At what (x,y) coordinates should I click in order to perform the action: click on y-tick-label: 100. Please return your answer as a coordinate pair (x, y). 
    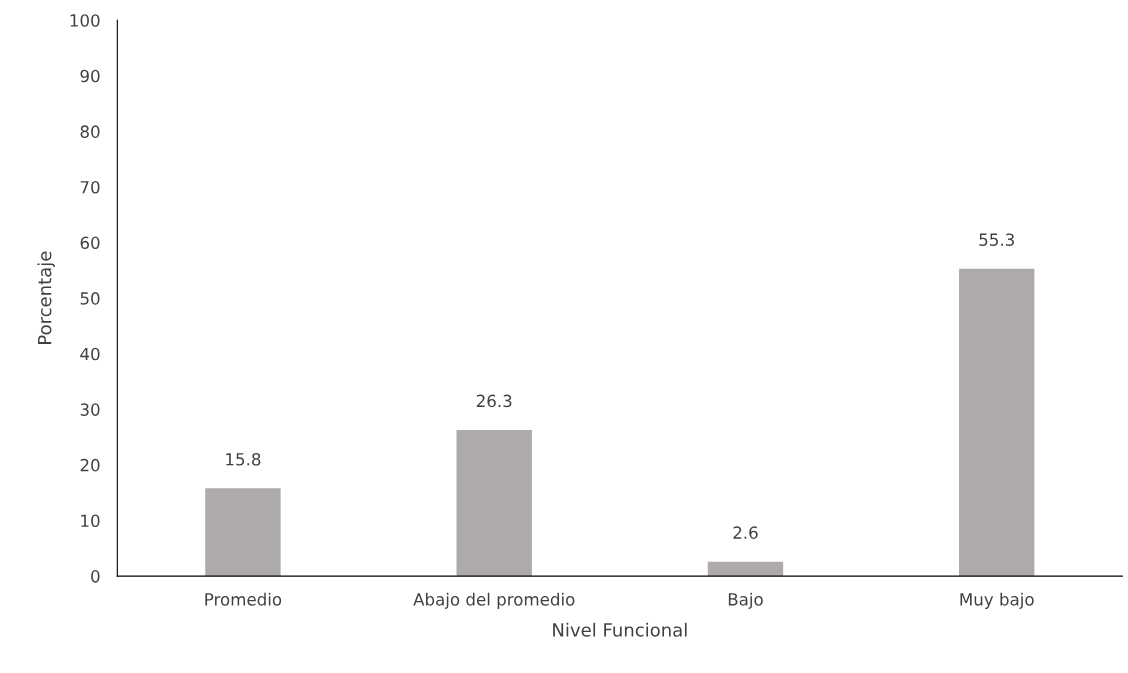
    Looking at the image, I should click on (85, 20).